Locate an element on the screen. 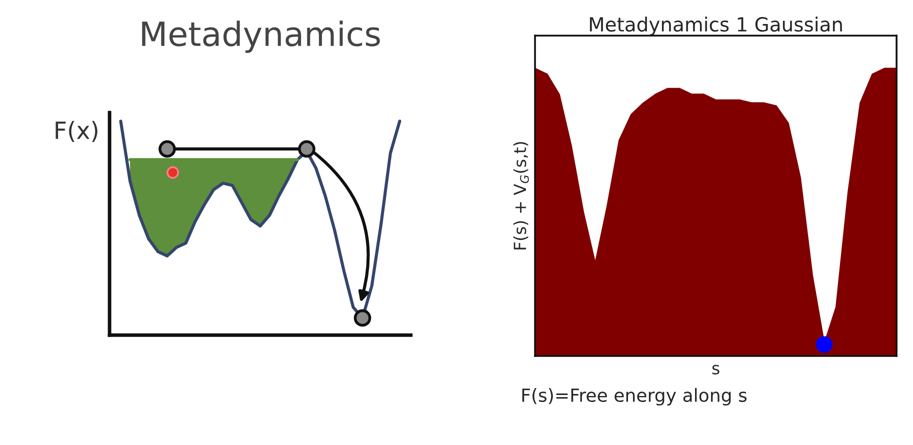 The height and width of the screenshot is (445, 913). x-axis-title: s is located at coordinates (716, 369).